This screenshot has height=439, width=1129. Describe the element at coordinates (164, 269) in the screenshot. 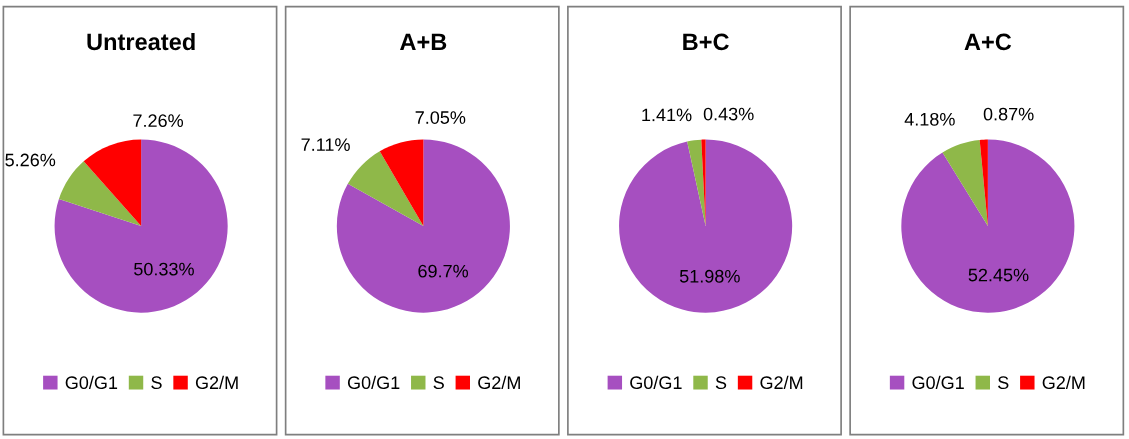

I see `data-label: 50.33%` at that location.